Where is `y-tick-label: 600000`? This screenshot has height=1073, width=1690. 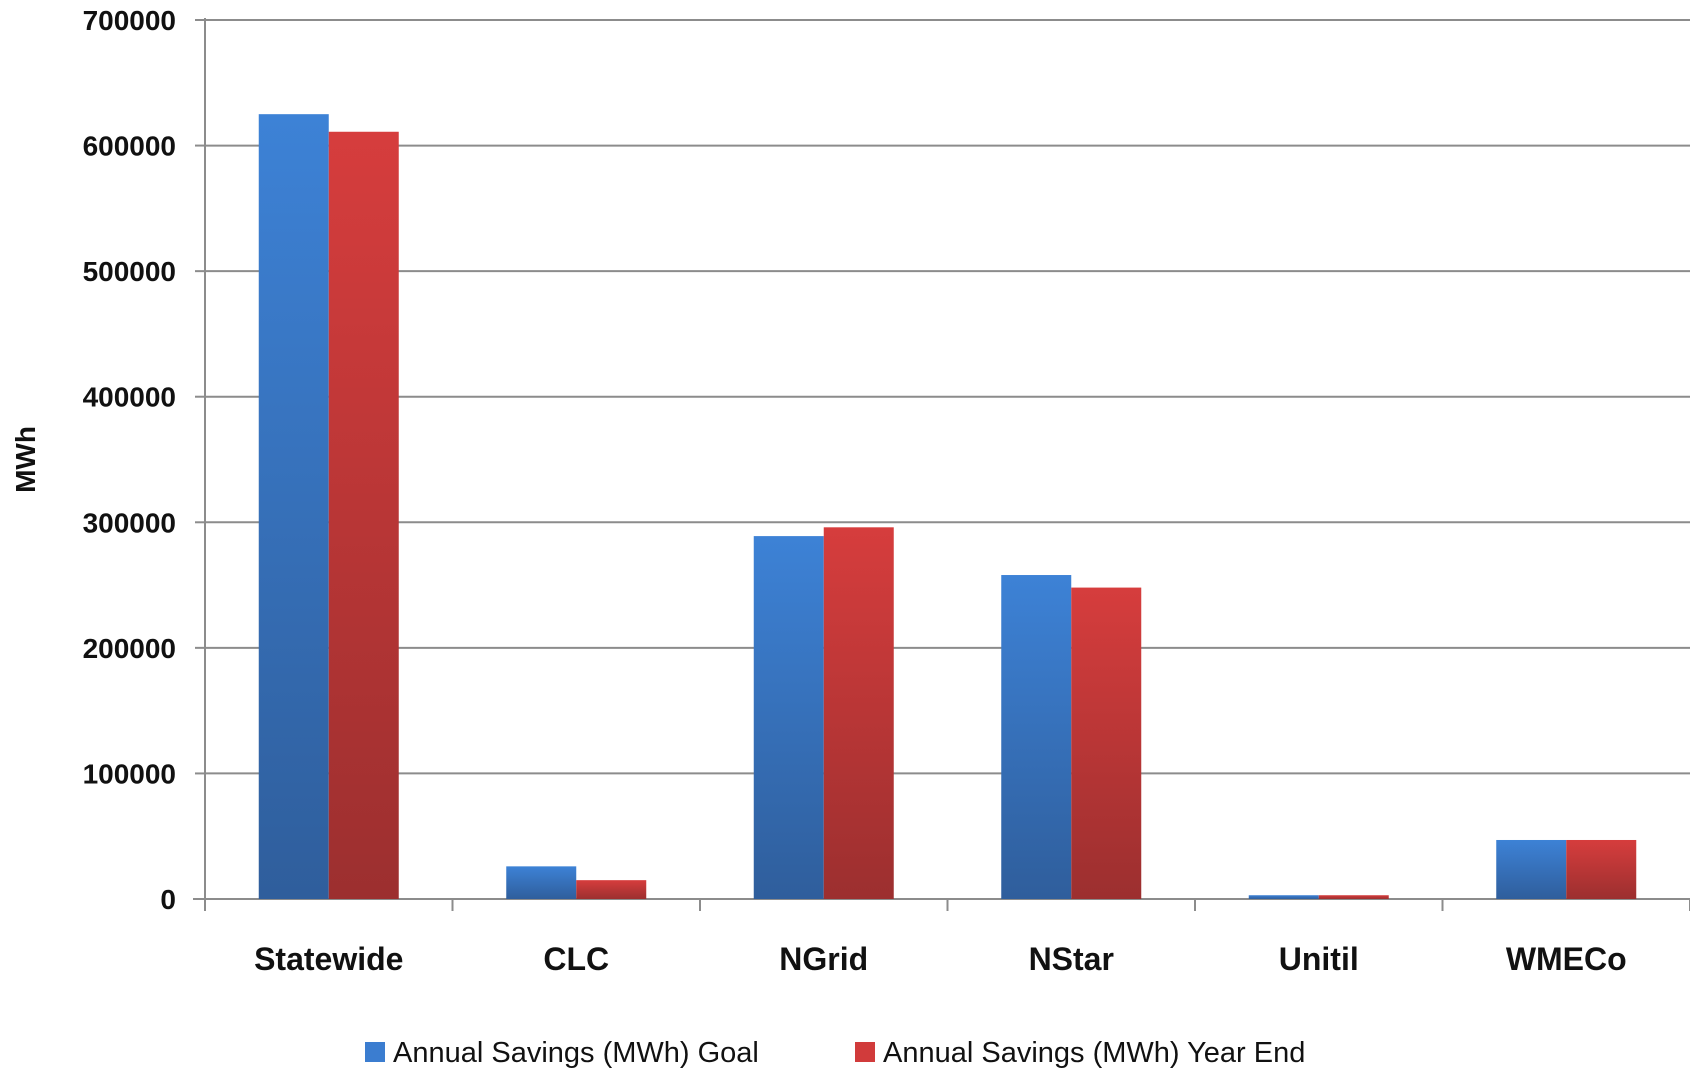 y-tick-label: 600000 is located at coordinates (129, 146).